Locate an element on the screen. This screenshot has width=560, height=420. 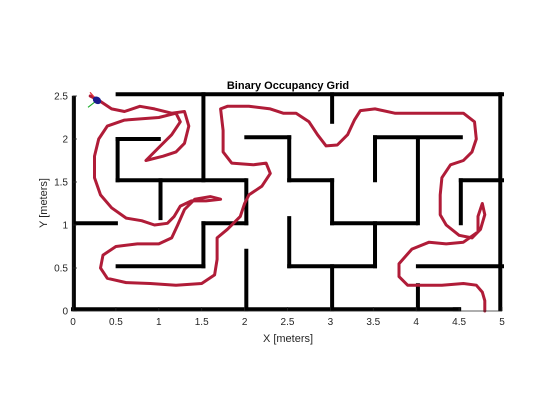
robot-marker is located at coordinates (97, 100).